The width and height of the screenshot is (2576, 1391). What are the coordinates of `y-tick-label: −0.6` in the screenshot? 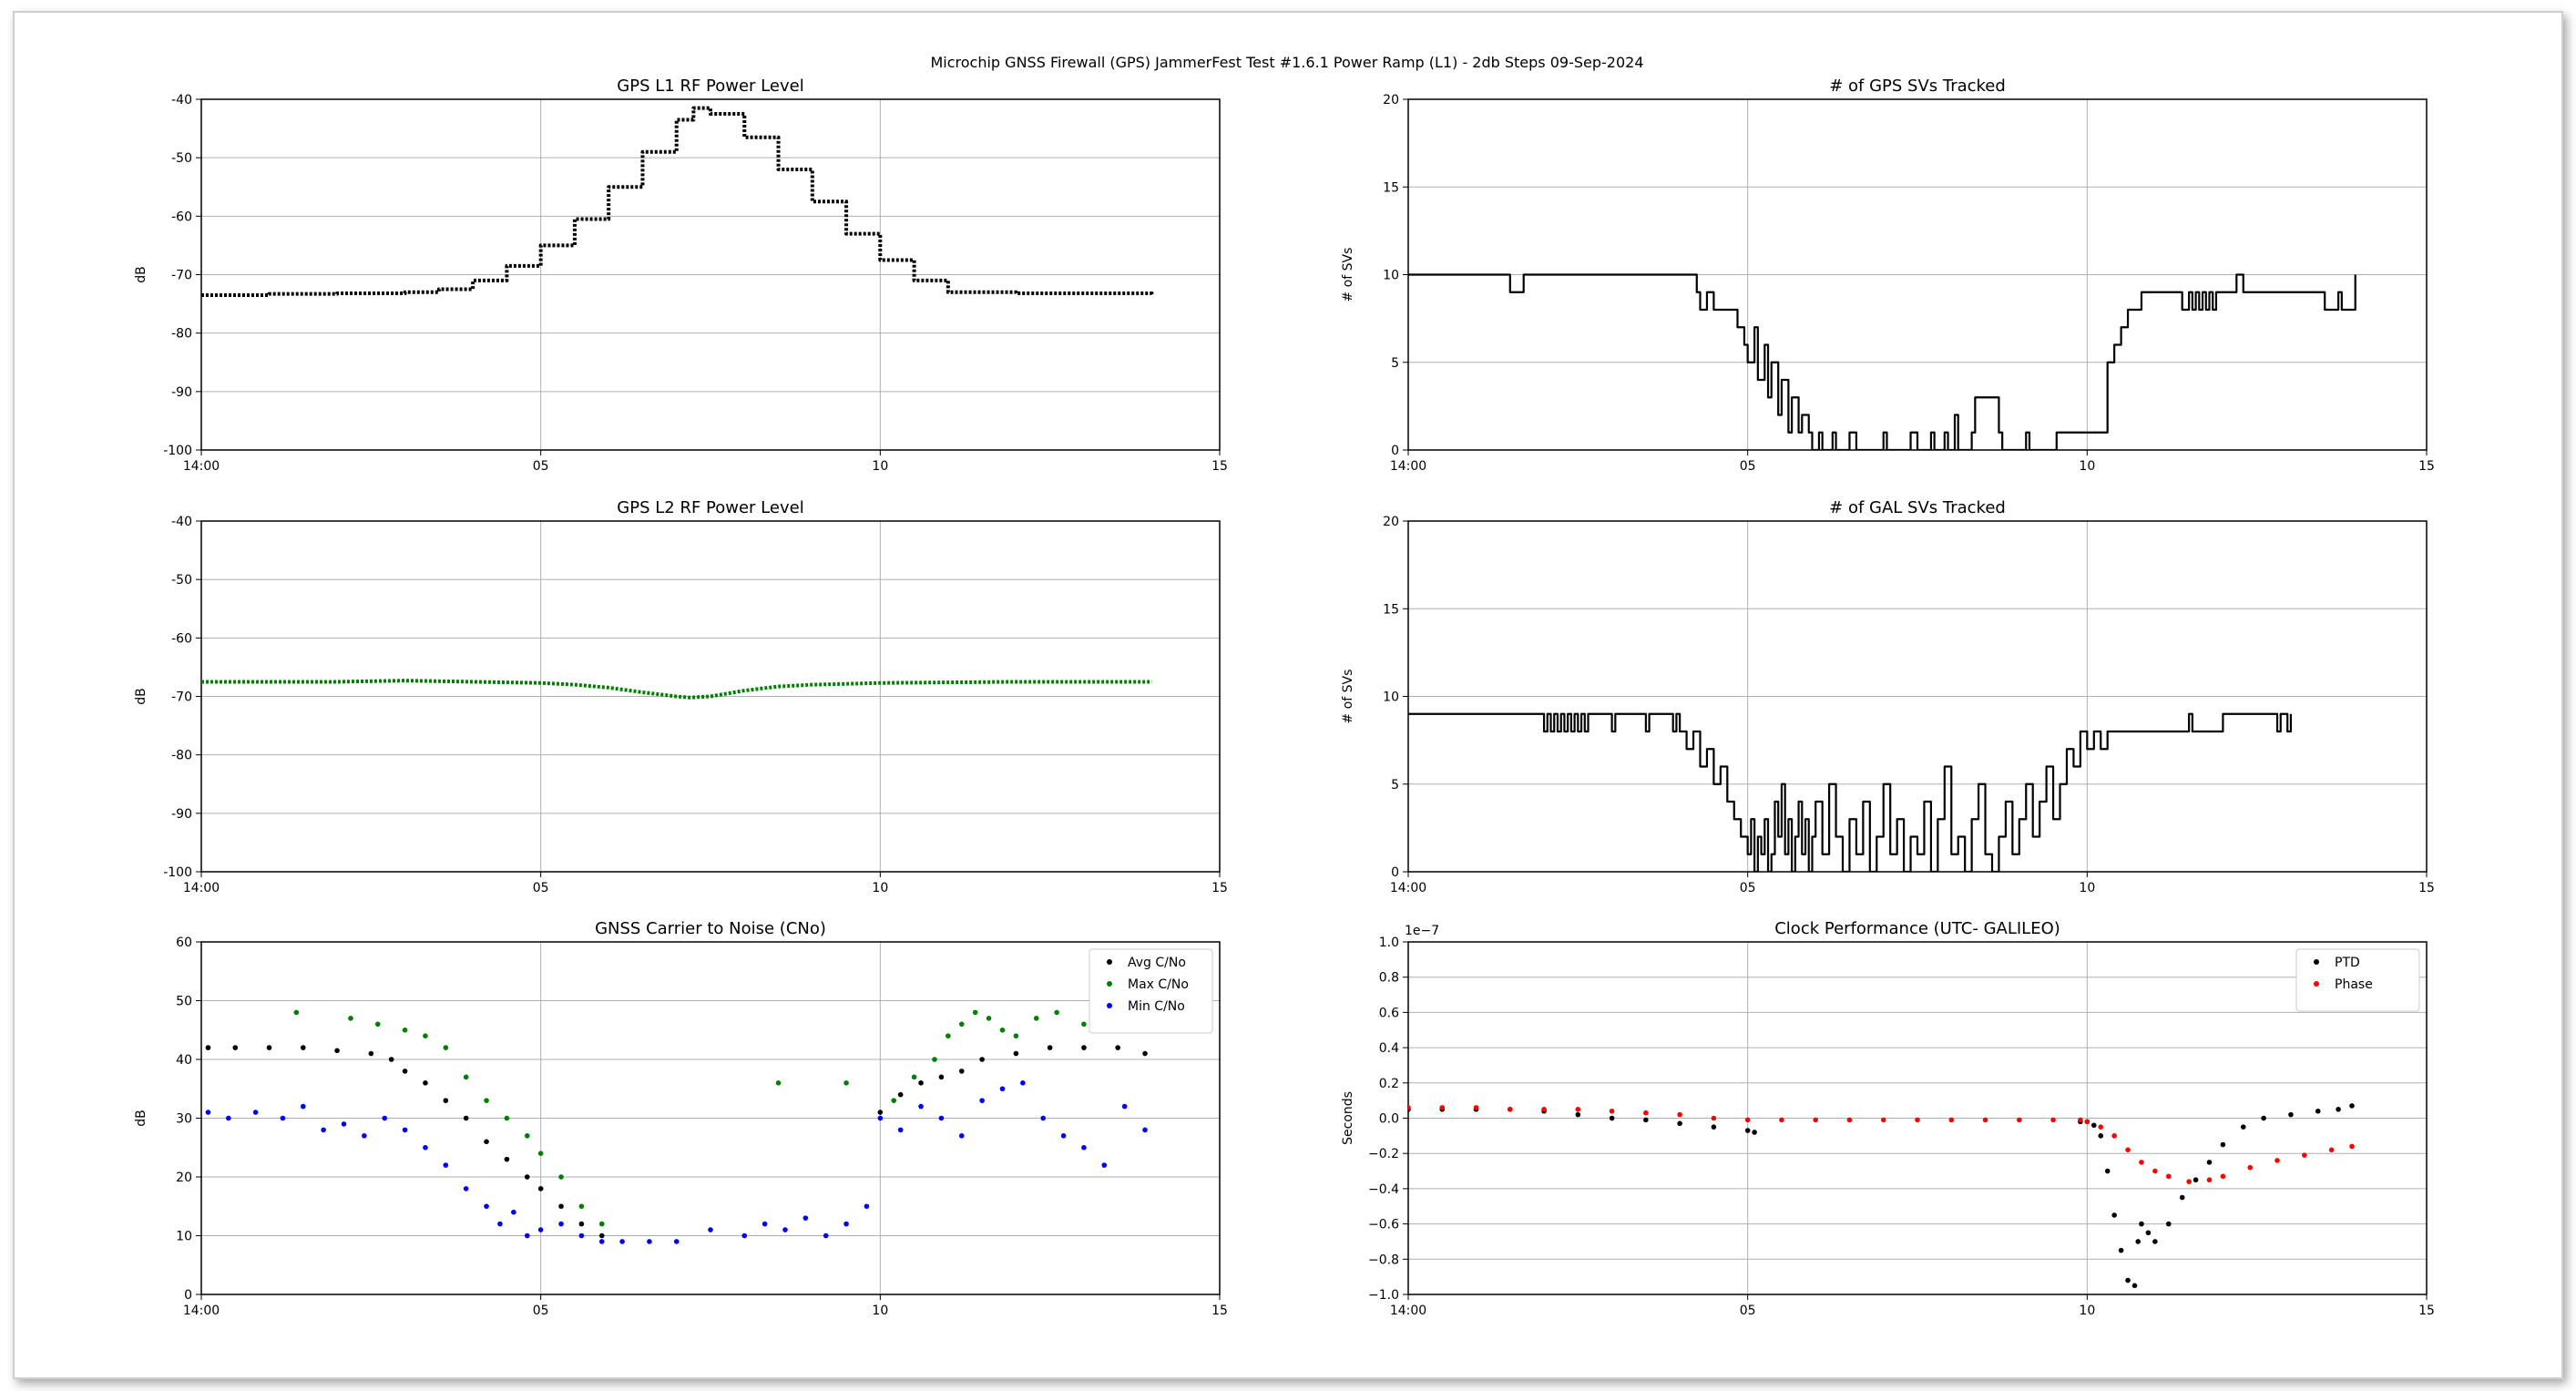 It's located at (1383, 1225).